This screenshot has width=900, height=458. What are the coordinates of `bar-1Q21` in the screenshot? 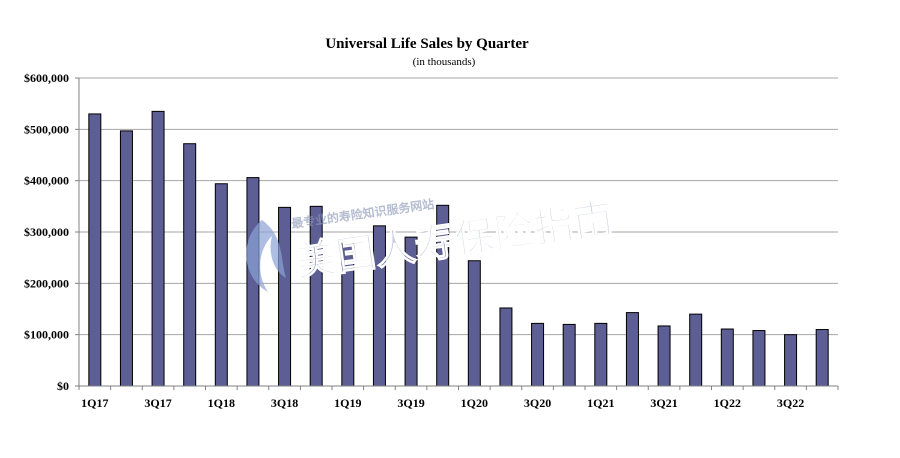 It's located at (601, 354).